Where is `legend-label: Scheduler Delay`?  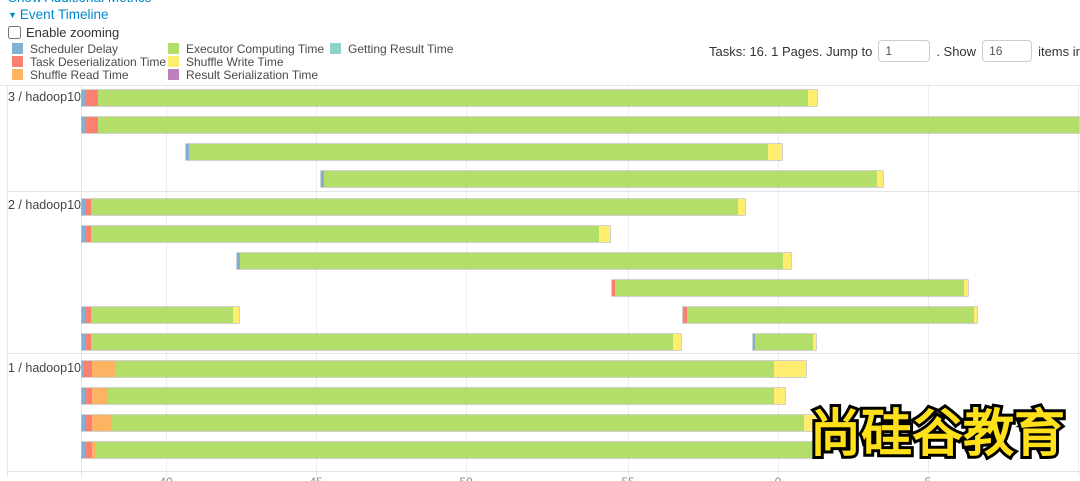 legend-label: Scheduler Delay is located at coordinates (74, 48).